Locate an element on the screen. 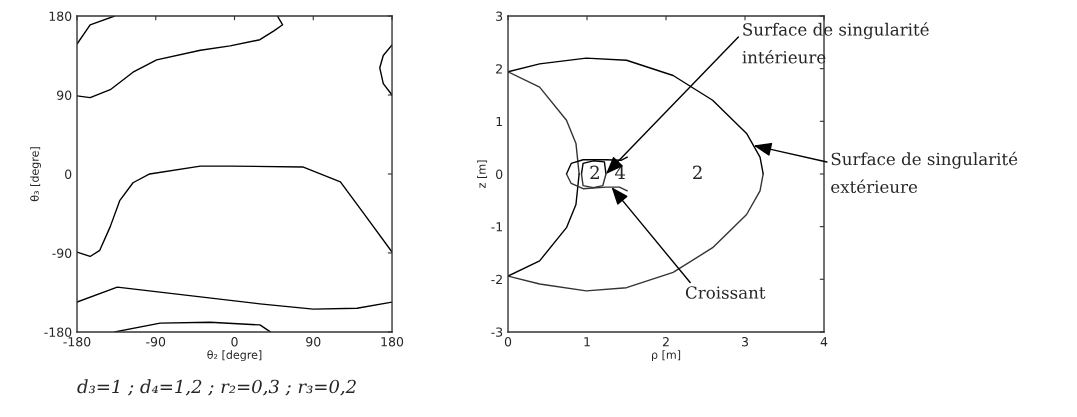 The height and width of the screenshot is (417, 1077). y-tick-label: 1 is located at coordinates (499, 121).